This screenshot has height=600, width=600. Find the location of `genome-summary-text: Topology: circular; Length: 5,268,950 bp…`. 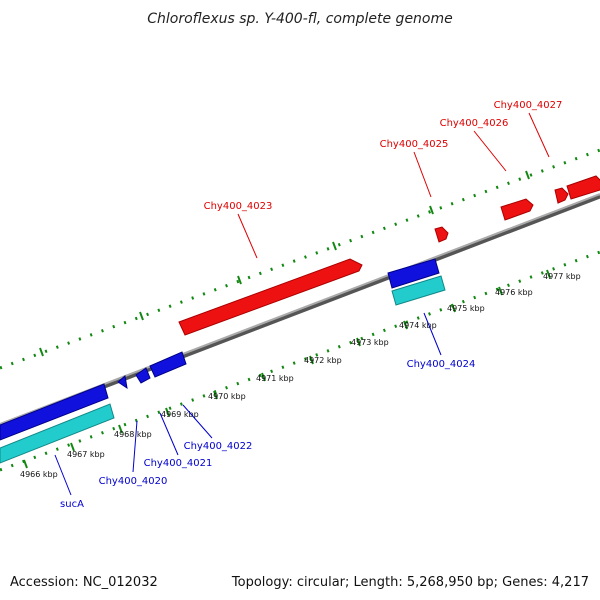

genome-summary-text: Topology: circular; Length: 5,268,950 bp… is located at coordinates (410, 582).